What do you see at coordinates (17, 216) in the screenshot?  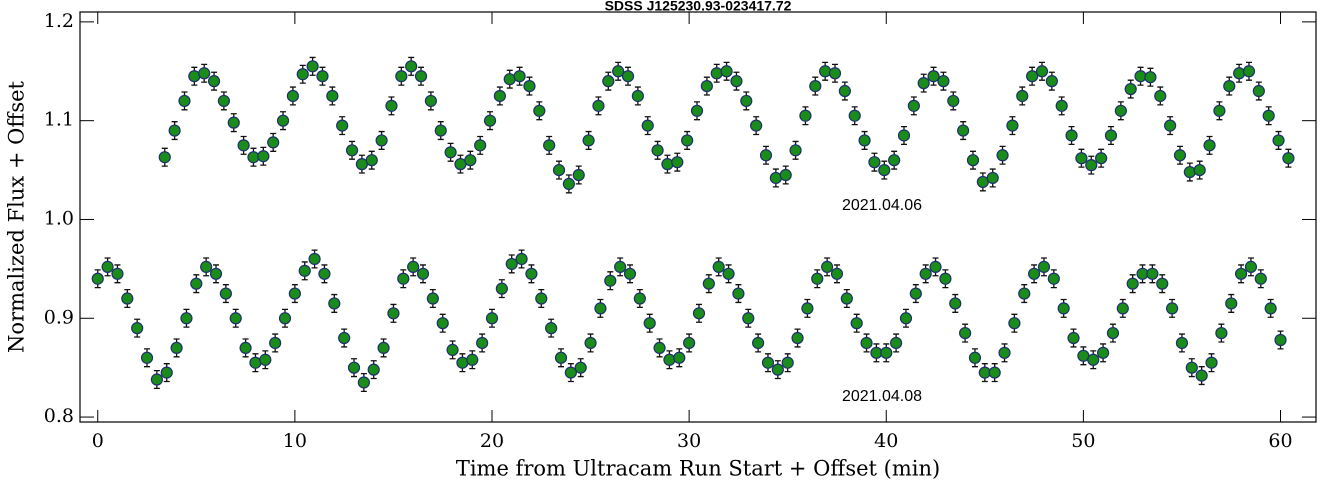 I see `y-axis-label: Normalized Flux + Offset` at bounding box center [17, 216].